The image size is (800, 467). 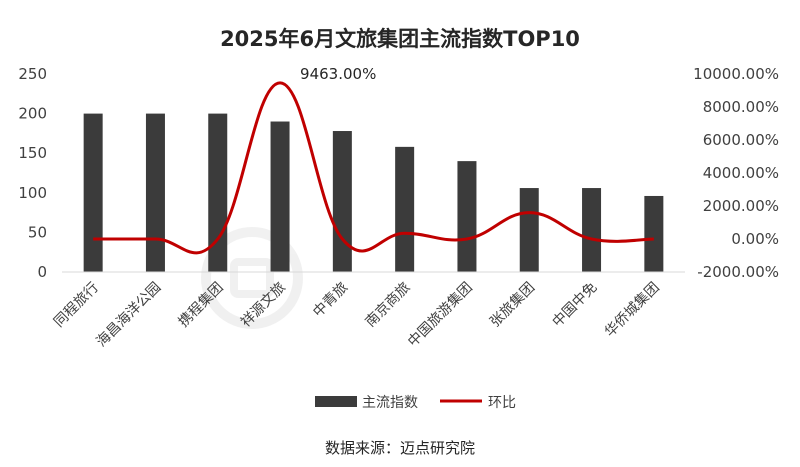 I want to click on category-label-1: 同程旅行, so click(x=76, y=305).